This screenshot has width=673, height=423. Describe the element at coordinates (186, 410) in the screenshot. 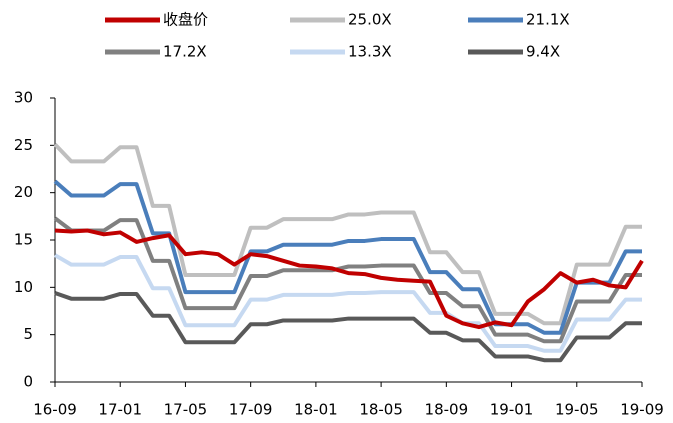

I see `x-tick-label: 17-05` at that location.